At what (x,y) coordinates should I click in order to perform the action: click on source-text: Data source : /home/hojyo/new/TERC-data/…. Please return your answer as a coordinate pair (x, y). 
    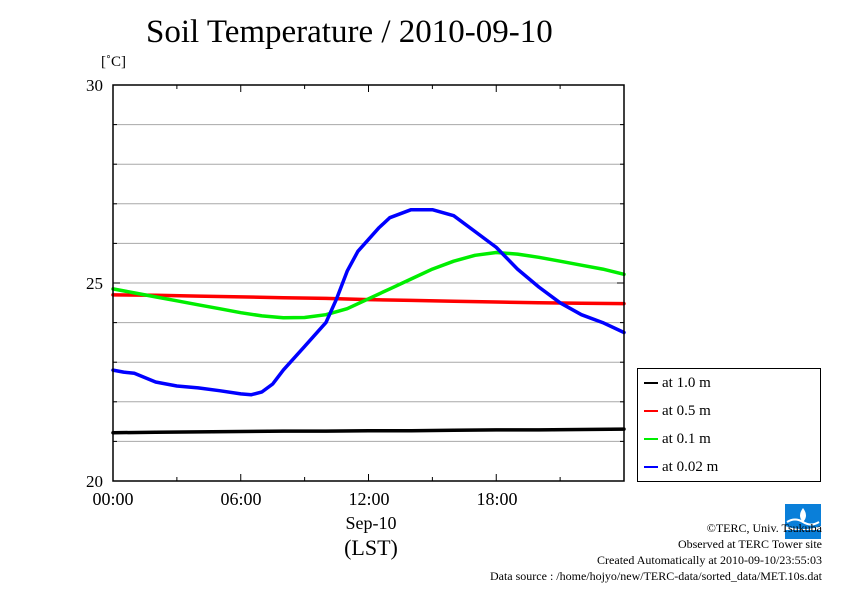
    Looking at the image, I should click on (655, 576).